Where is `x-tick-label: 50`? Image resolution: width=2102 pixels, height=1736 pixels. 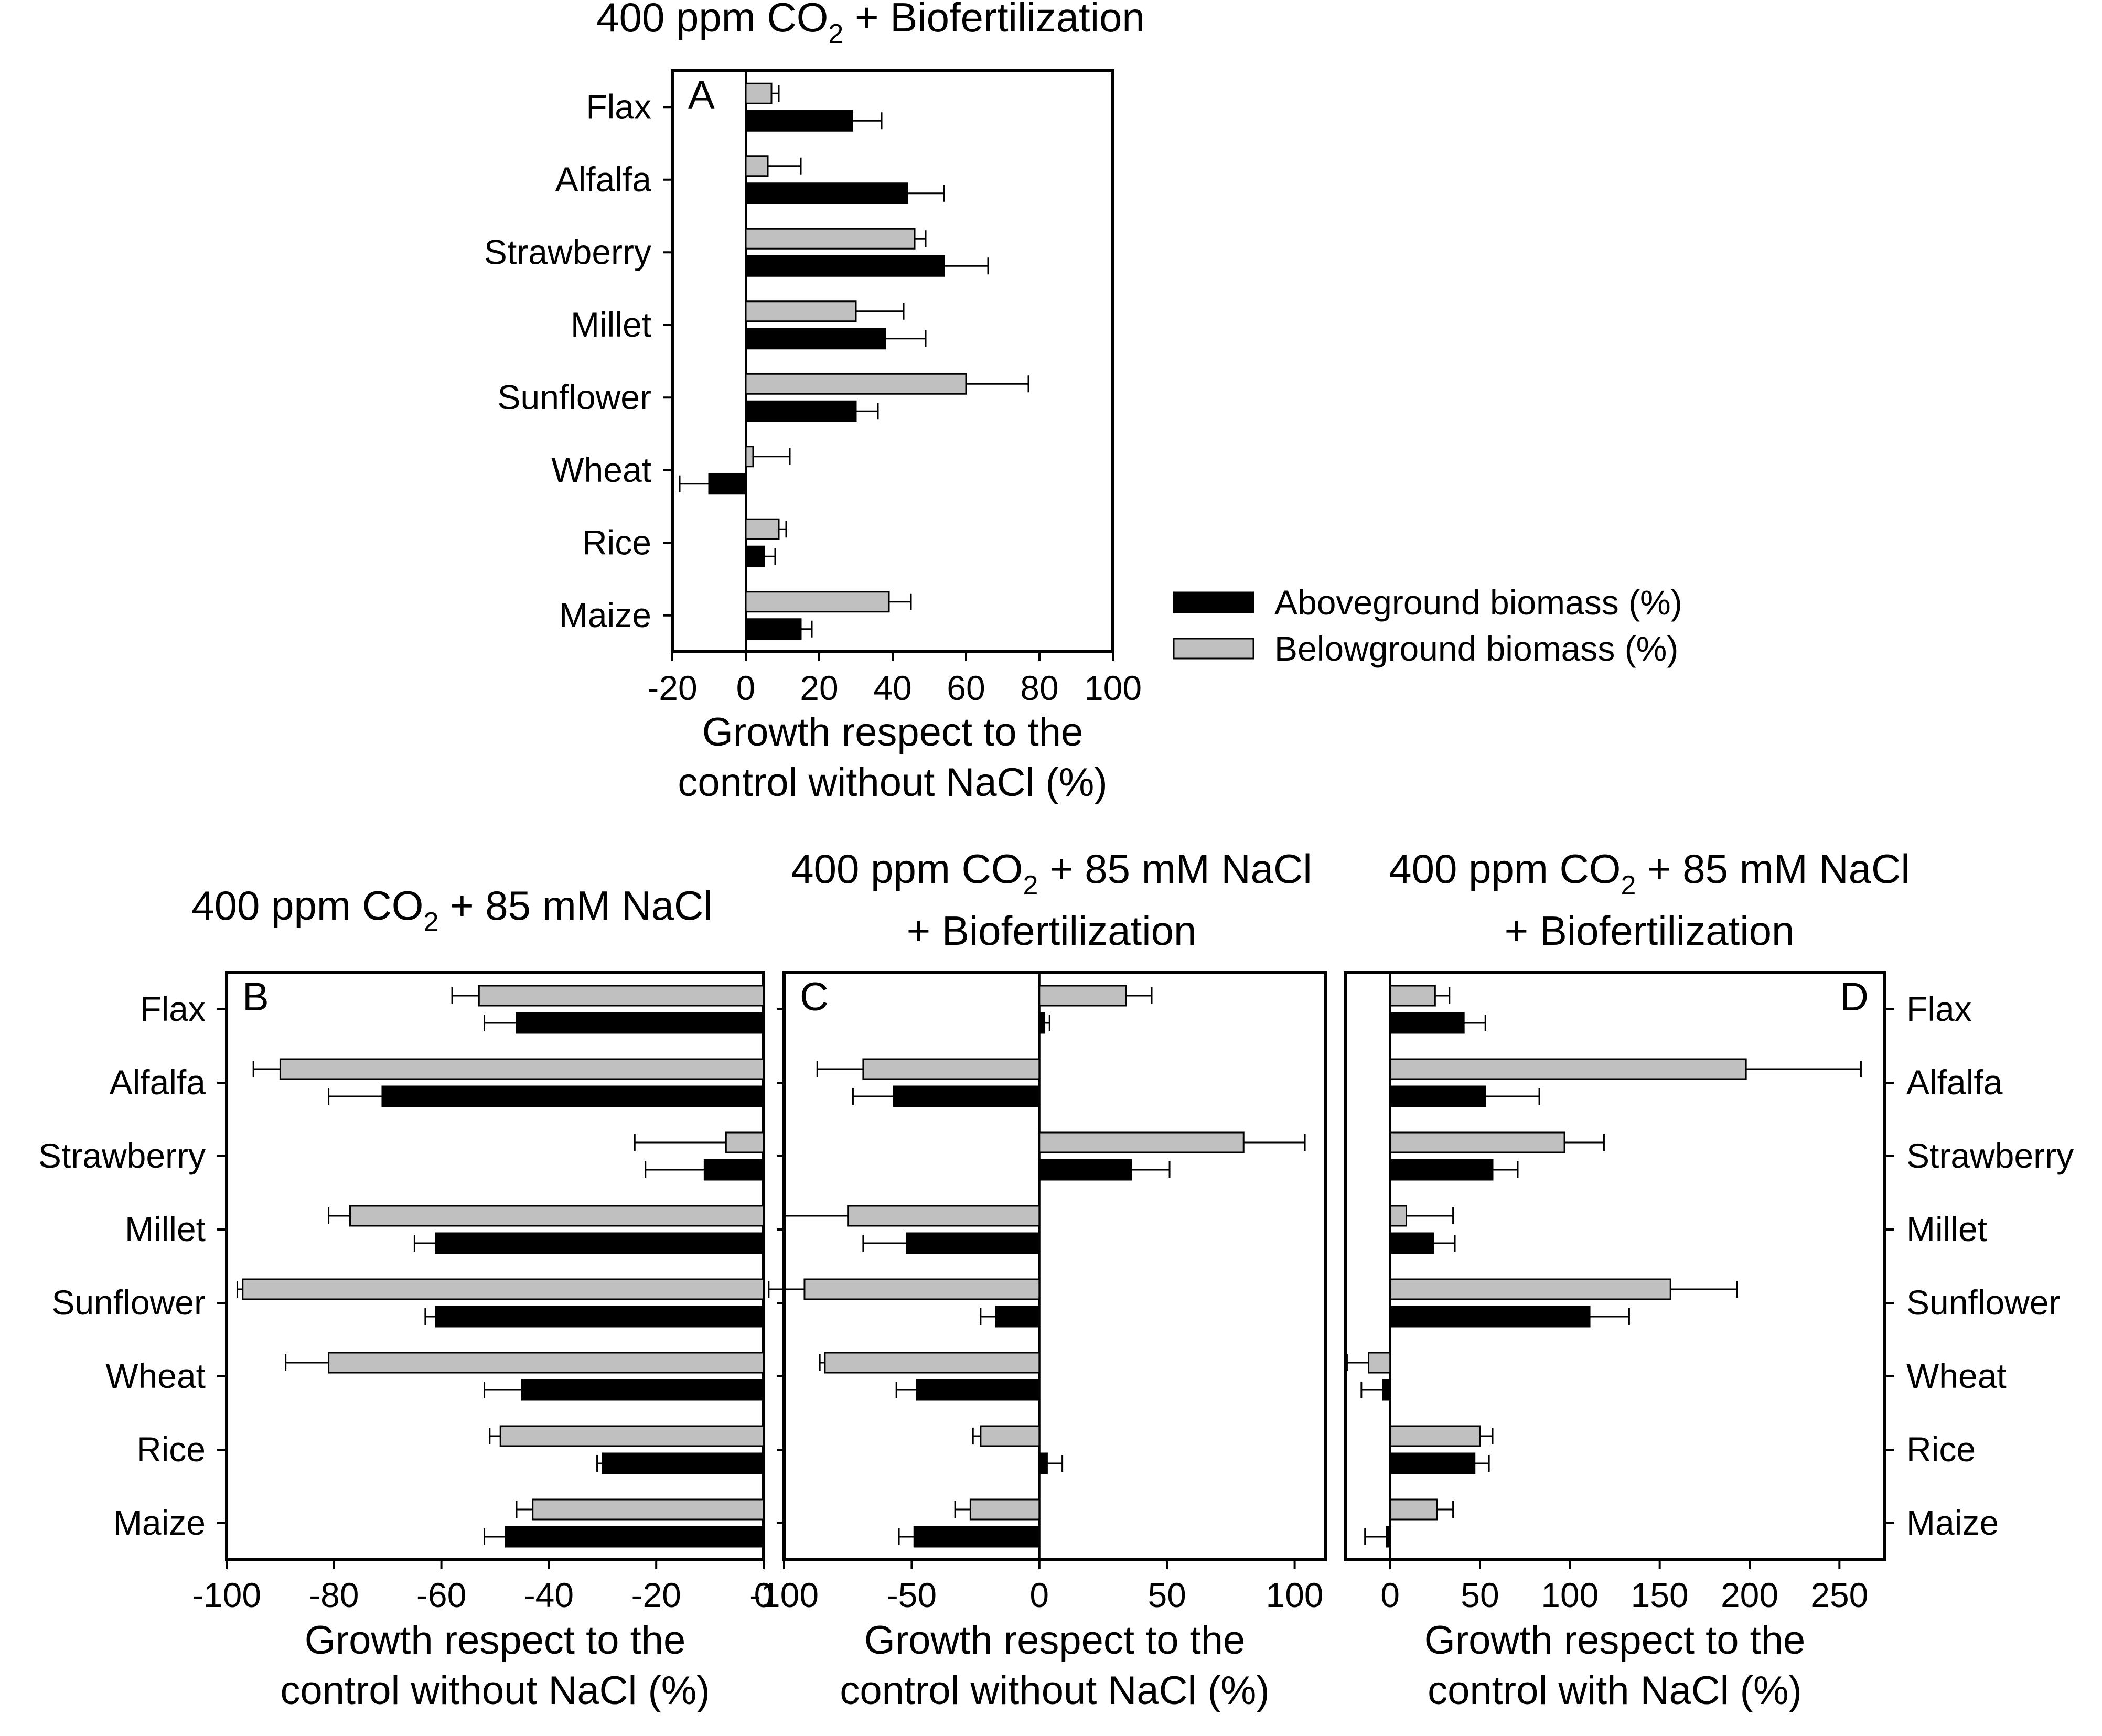 x-tick-label: 50 is located at coordinates (1480, 1595).